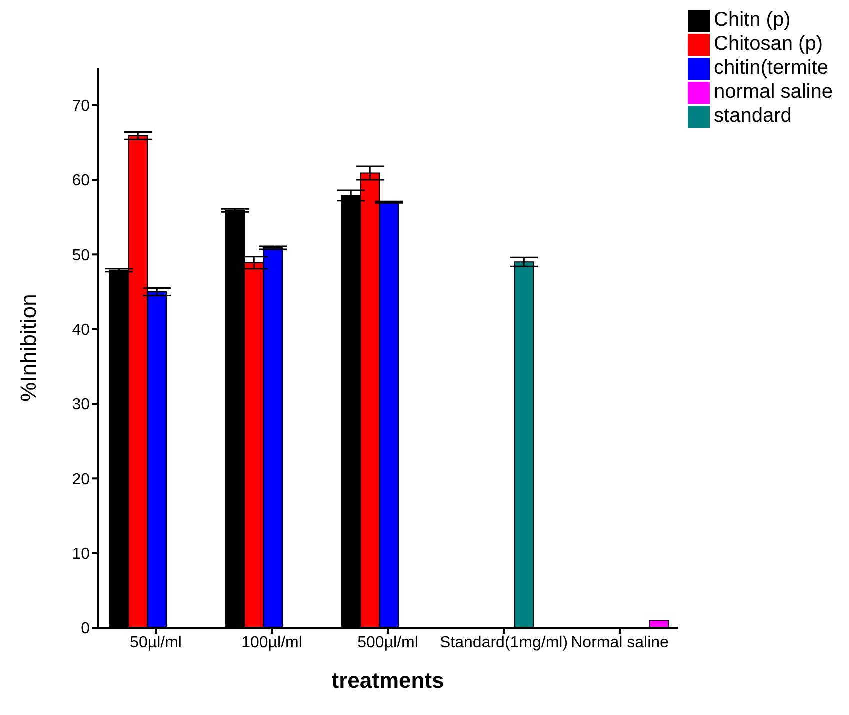  Describe the element at coordinates (81, 479) in the screenshot. I see `y-tick-label: 20` at that location.